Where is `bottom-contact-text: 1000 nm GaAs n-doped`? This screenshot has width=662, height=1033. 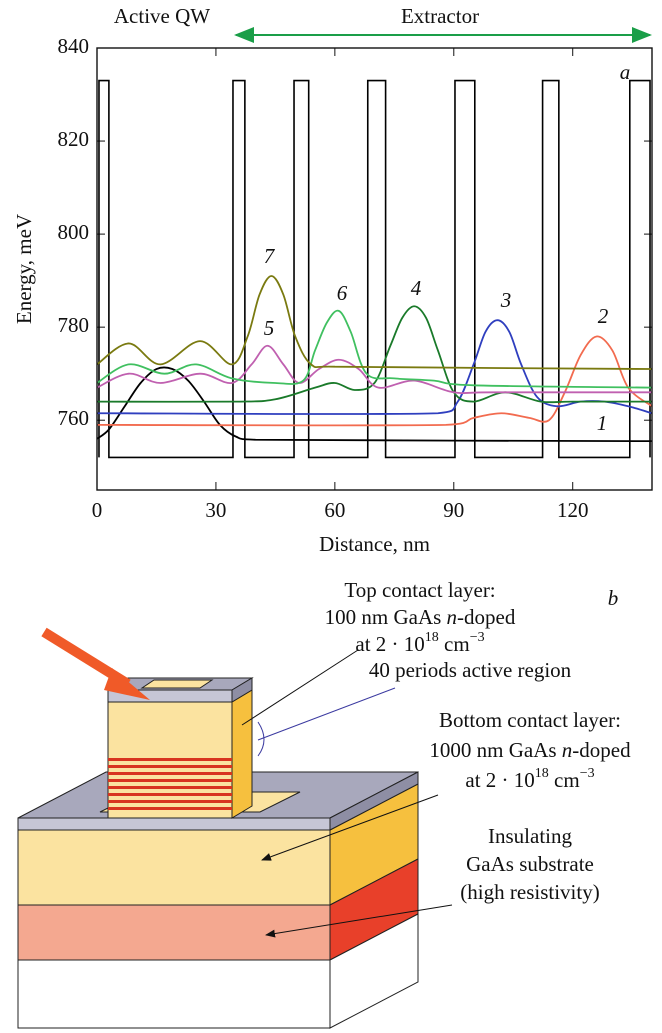 bottom-contact-text: 1000 nm GaAs n-doped is located at coordinates (530, 750).